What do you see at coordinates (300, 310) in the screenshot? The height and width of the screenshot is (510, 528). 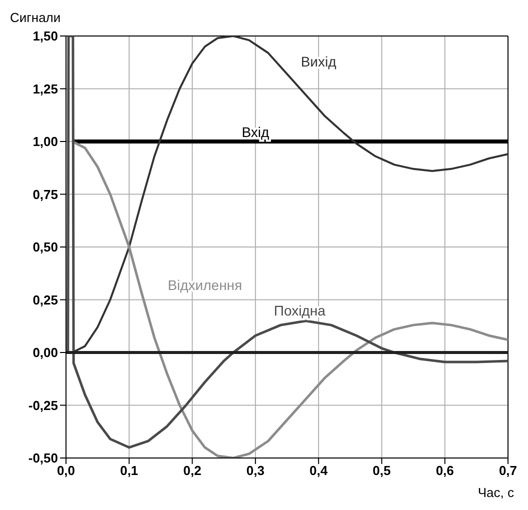 I see `series-label: Похідна` at bounding box center [300, 310].